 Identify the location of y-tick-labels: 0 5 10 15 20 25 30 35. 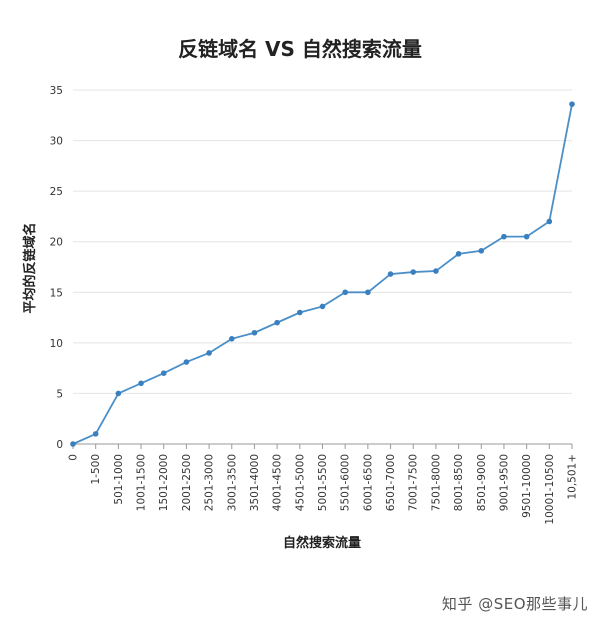
(56, 268).